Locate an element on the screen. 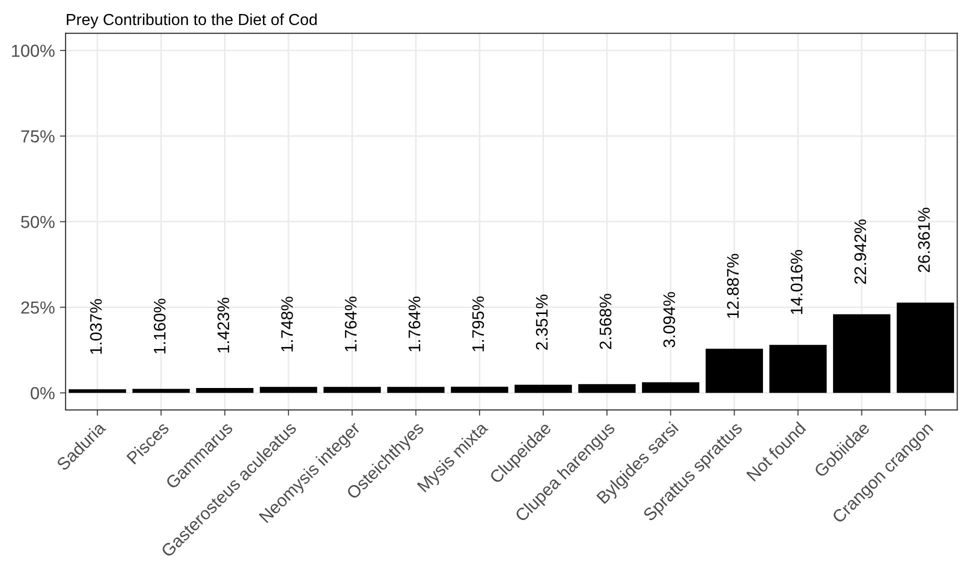  data-label: 2.568% is located at coordinates (606, 321).